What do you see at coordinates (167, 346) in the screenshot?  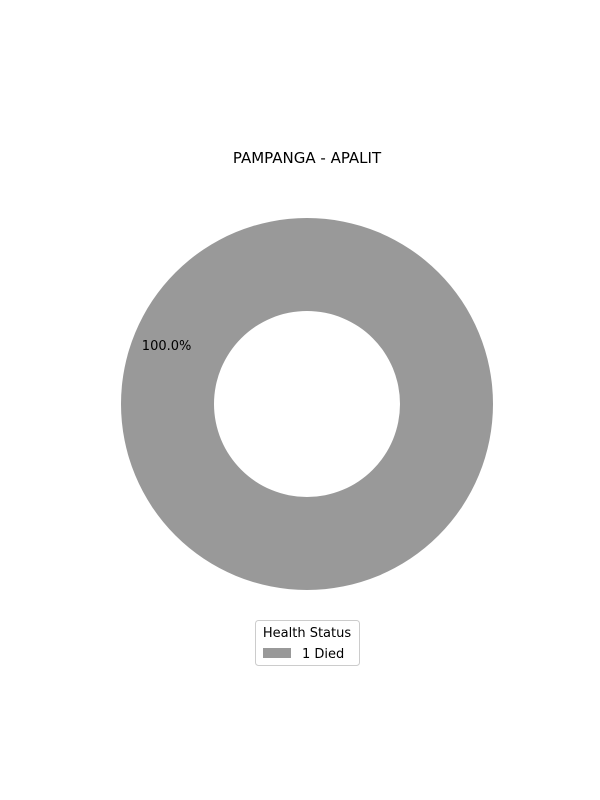 I see `slice-percent-label: 100.0%` at bounding box center [167, 346].